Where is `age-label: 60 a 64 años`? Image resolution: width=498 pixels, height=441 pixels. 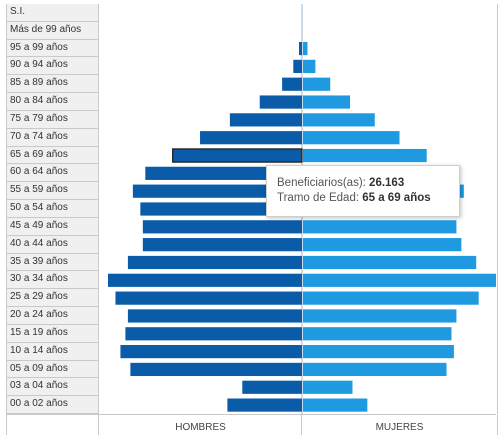 age-label: 60 a 64 años is located at coordinates (53, 173).